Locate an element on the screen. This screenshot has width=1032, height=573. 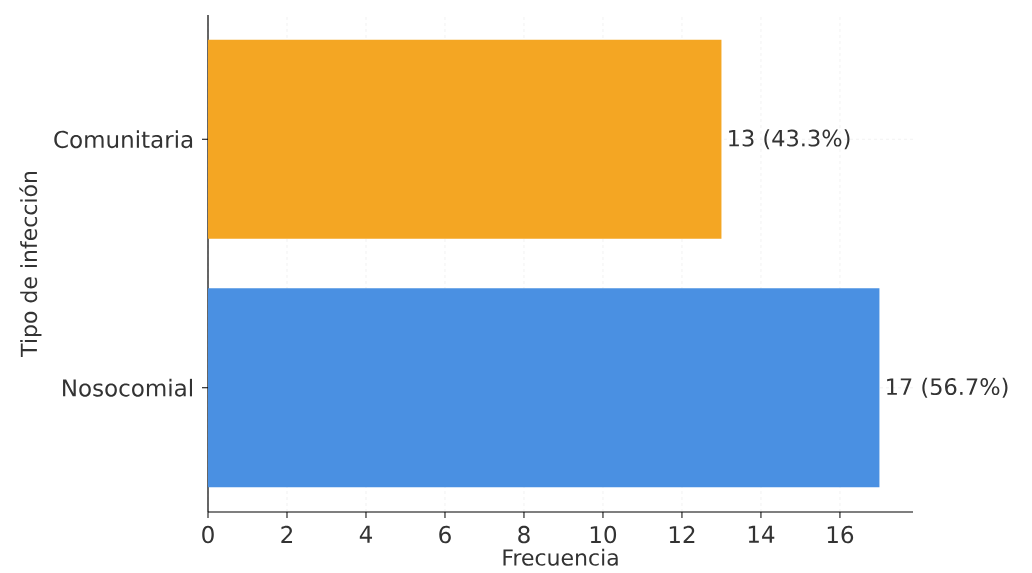
y-tick-label: Nosocomial is located at coordinates (127, 387).